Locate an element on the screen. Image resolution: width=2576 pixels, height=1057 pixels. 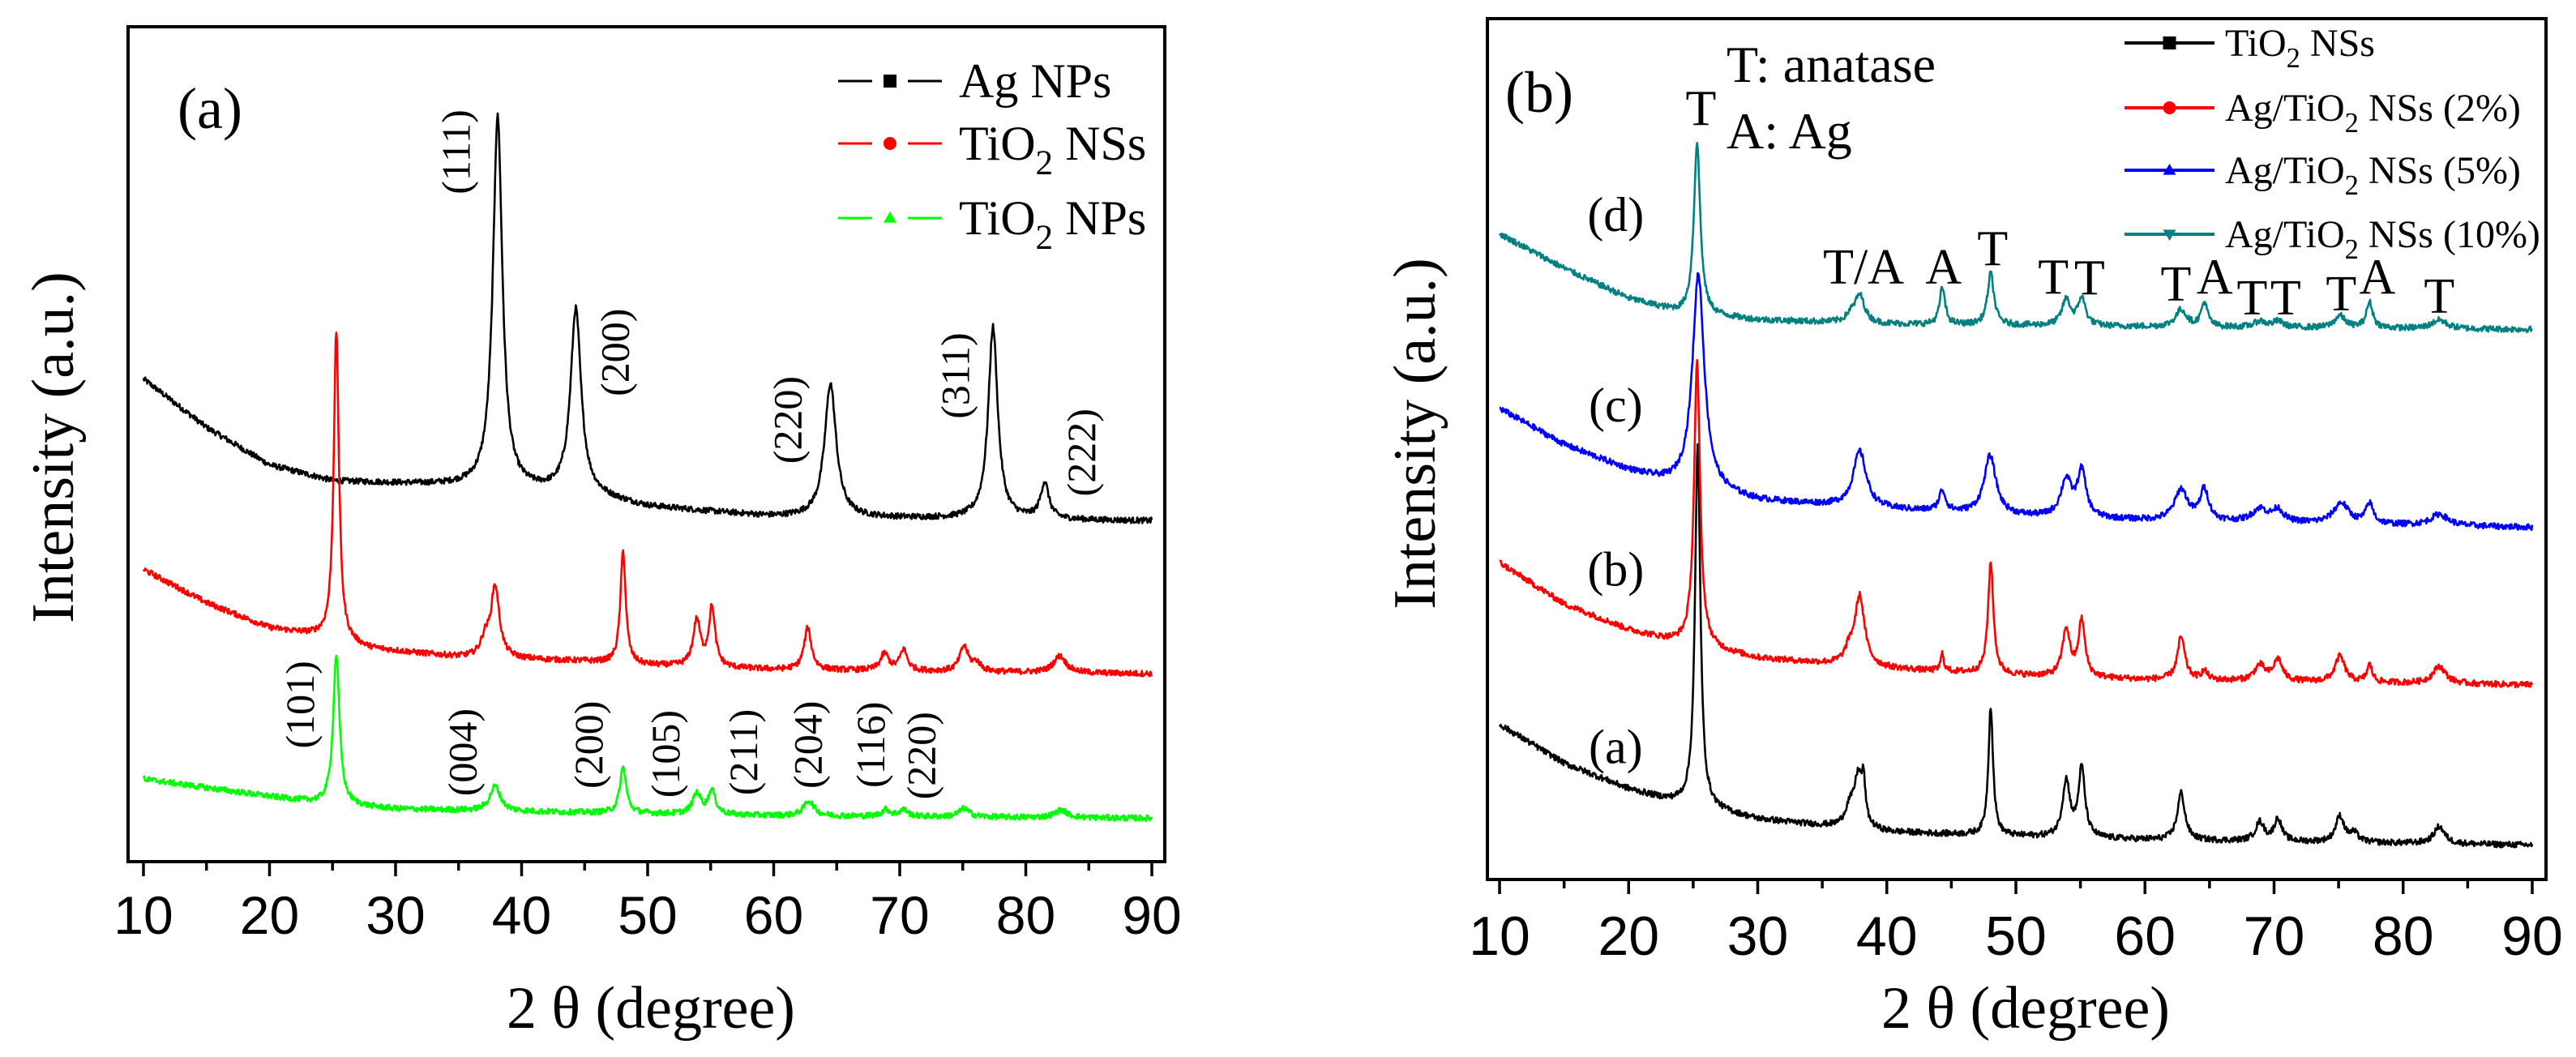
legend-label: TiO2 NPs is located at coordinates (1052, 224).